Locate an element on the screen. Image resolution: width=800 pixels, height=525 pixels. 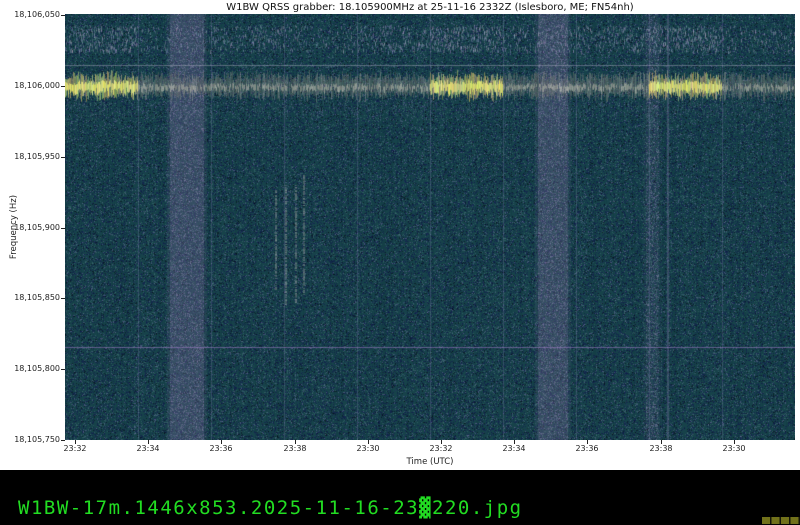
y-tick-label: 18,105,800 is located at coordinates (37, 368).